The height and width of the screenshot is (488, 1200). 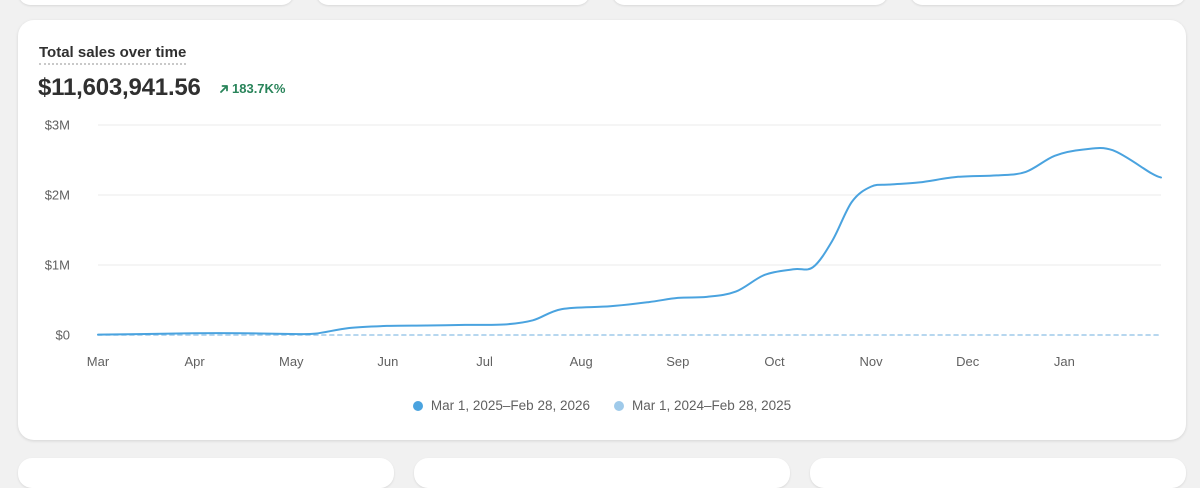 I want to click on x-tick-label: Dec, so click(x=968, y=361).